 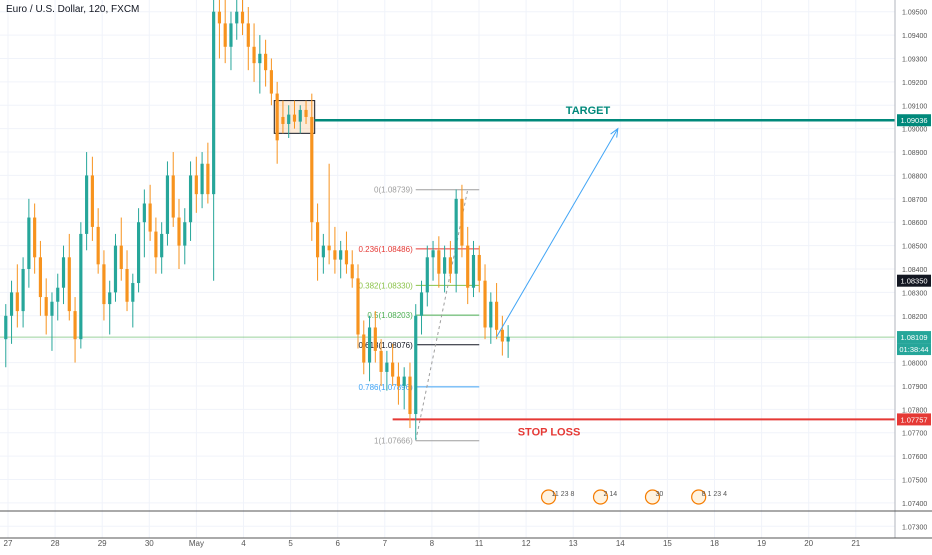 I want to click on time-tick-label: 19, so click(x=761, y=543).